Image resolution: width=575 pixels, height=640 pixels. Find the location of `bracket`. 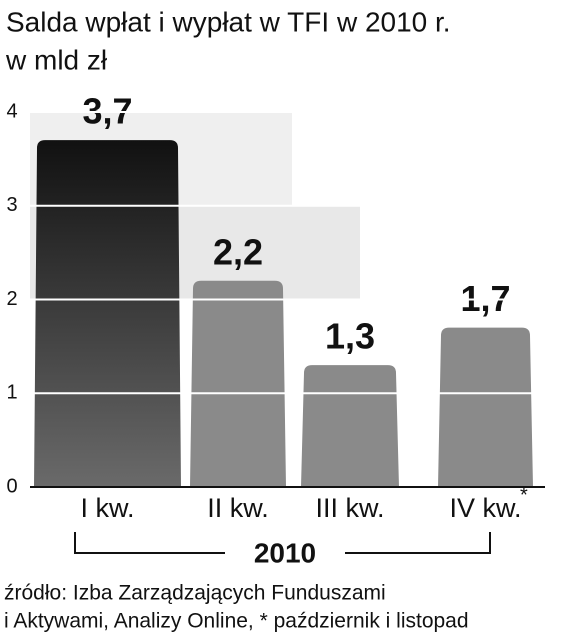

bracket is located at coordinates (282, 543).